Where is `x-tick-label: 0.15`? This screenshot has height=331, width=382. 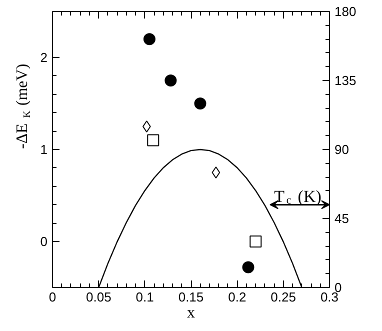 x-tick-label: 0.15 is located at coordinates (191, 297).